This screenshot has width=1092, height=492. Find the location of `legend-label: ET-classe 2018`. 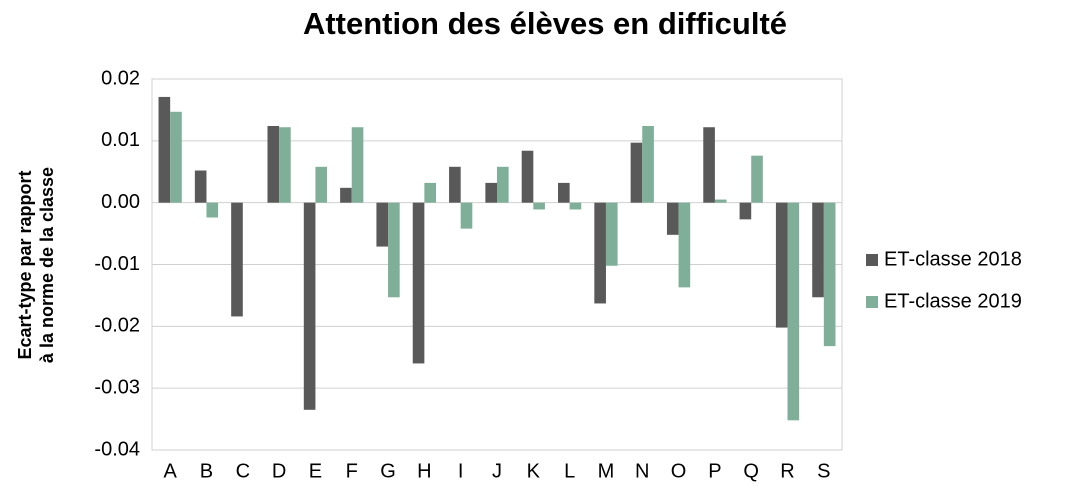

legend-label: ET-classe 2018 is located at coordinates (953, 259).